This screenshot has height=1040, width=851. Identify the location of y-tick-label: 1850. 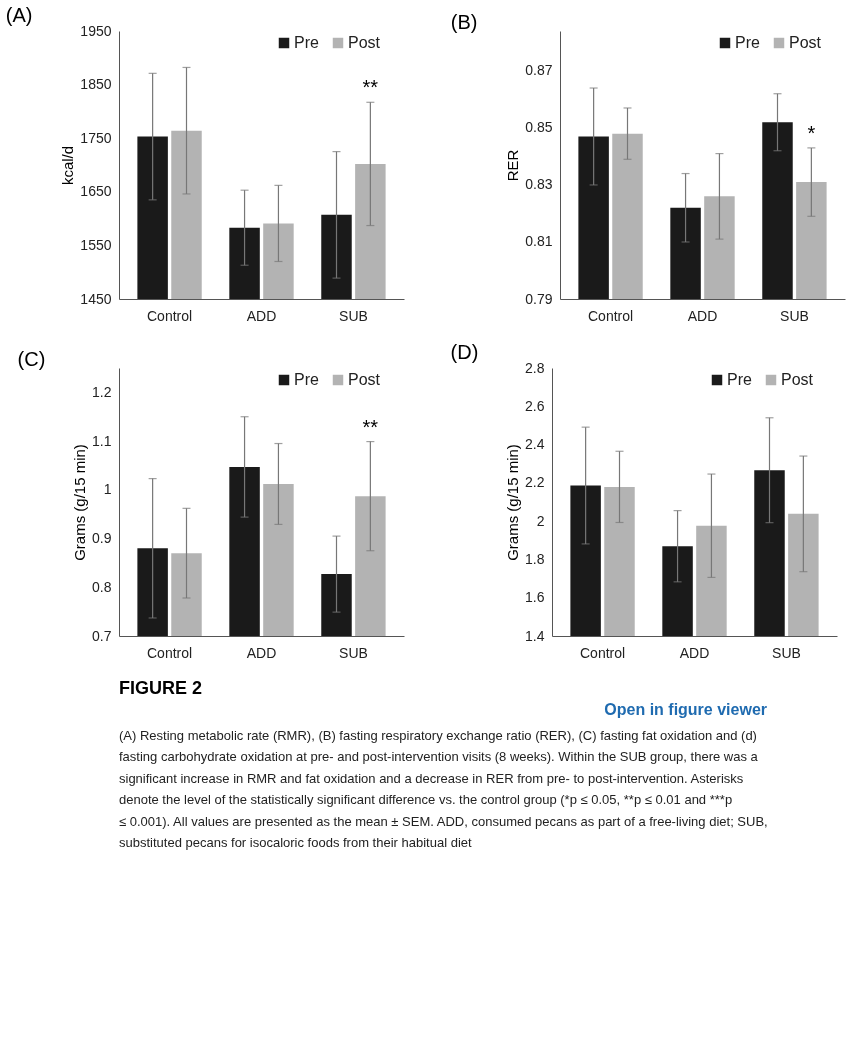
(96, 84).